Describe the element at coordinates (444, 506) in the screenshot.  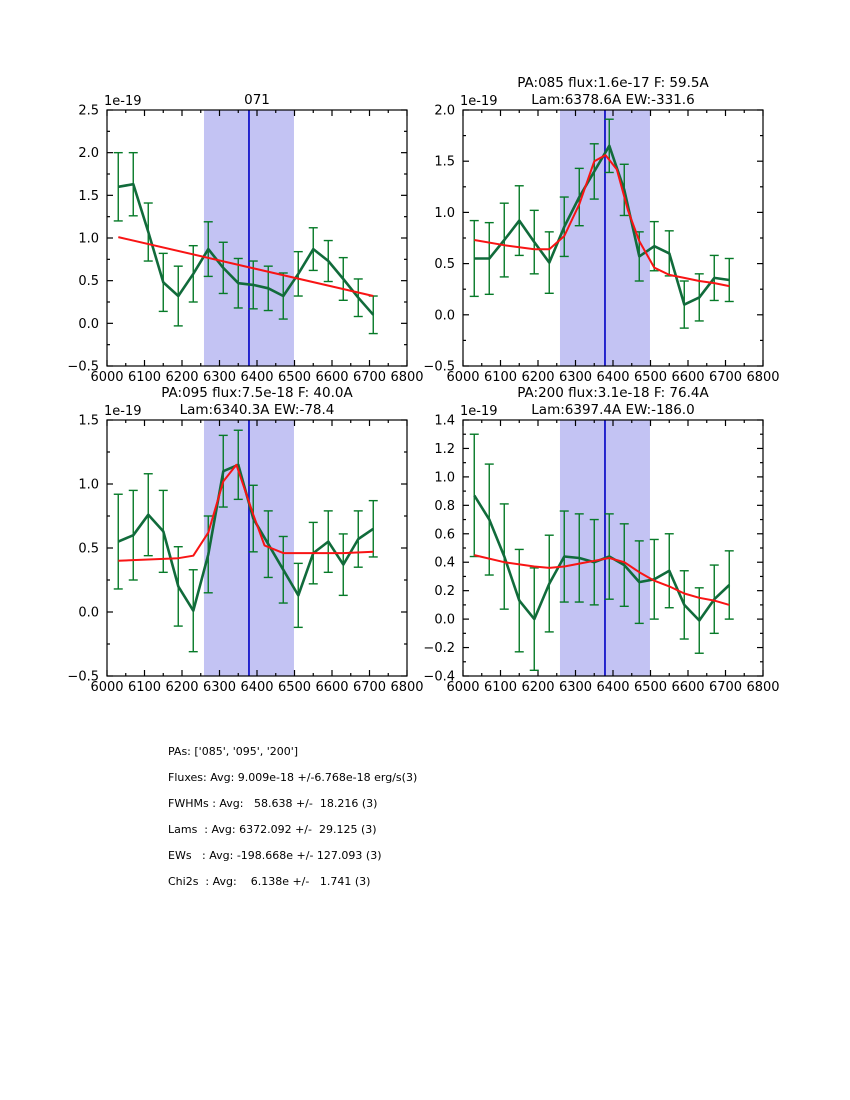
I see `y-tick-label: 0.8` at that location.